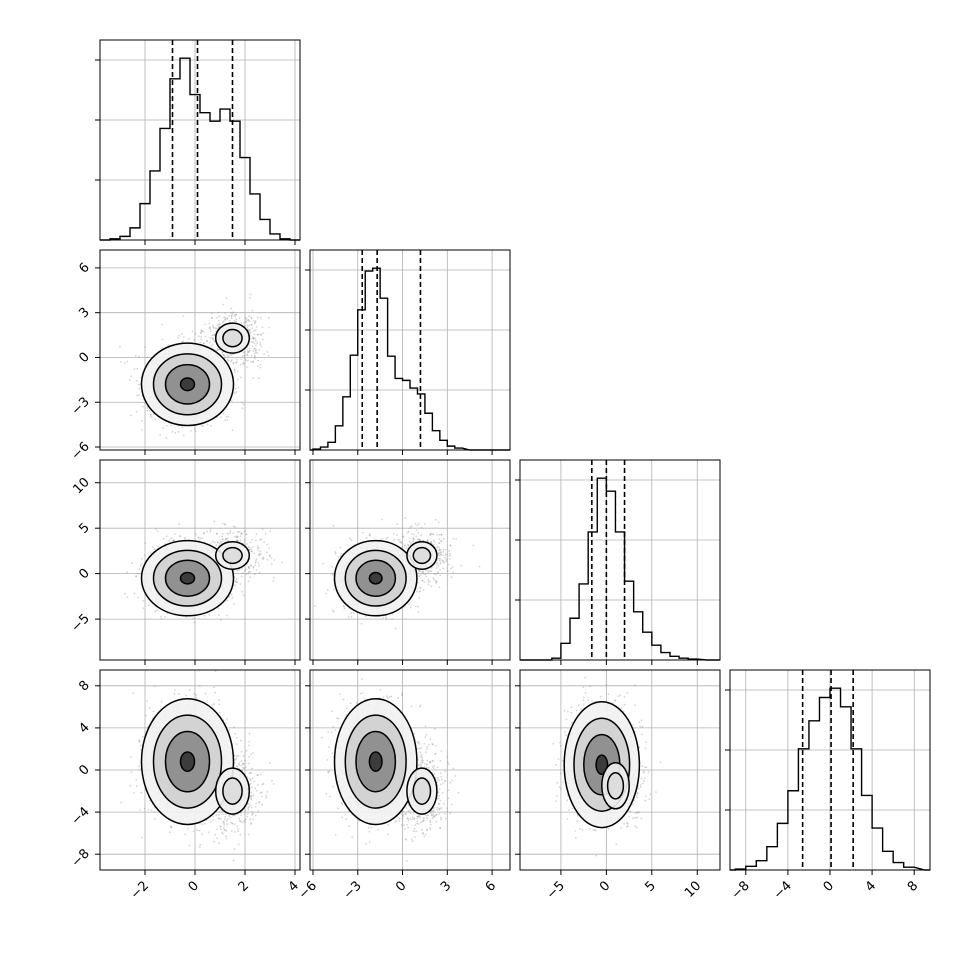  What do you see at coordinates (200, 350) in the screenshot?
I see `panel-frame` at bounding box center [200, 350].